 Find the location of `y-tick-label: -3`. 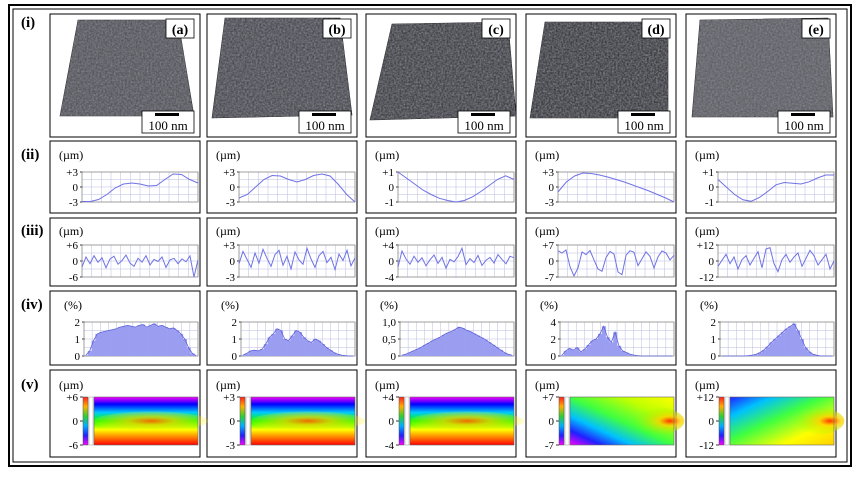

y-tick-label: -3 is located at coordinates (231, 203).